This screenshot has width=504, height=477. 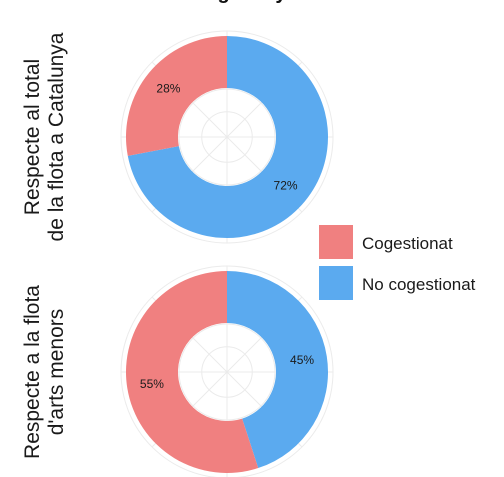 What do you see at coordinates (32, 137) in the screenshot?
I see `row-label-line: Respecte al total` at bounding box center [32, 137].